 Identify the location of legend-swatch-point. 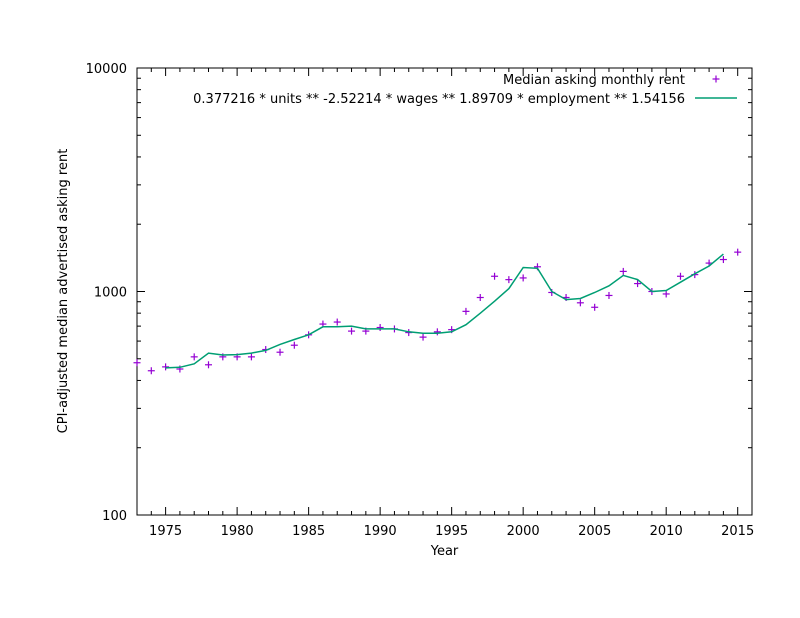
(716, 79).